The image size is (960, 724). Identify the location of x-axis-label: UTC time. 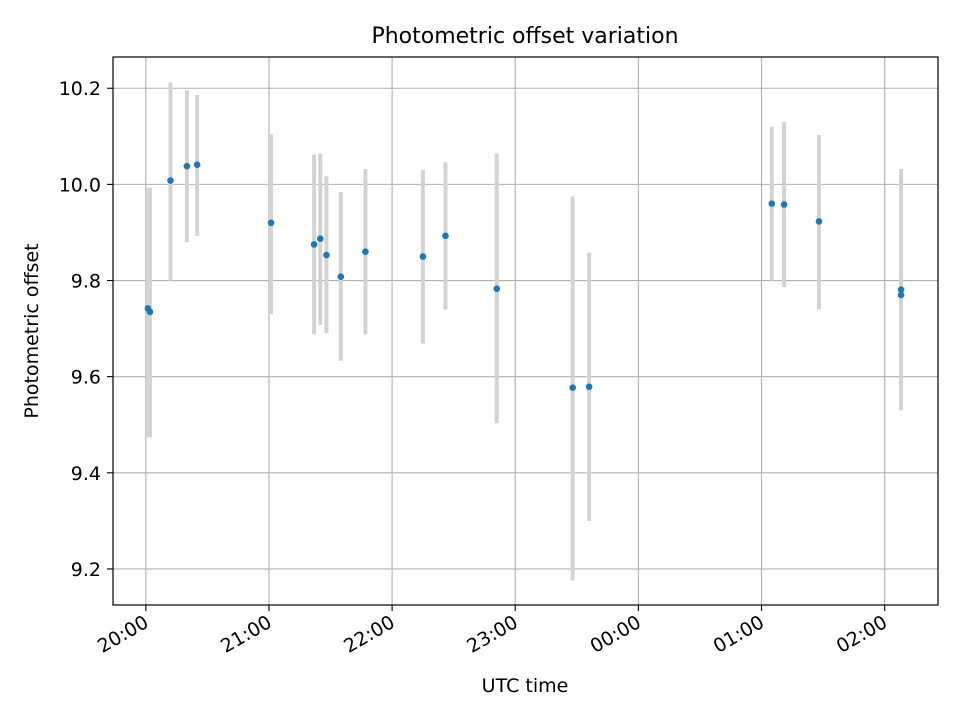
(525, 686).